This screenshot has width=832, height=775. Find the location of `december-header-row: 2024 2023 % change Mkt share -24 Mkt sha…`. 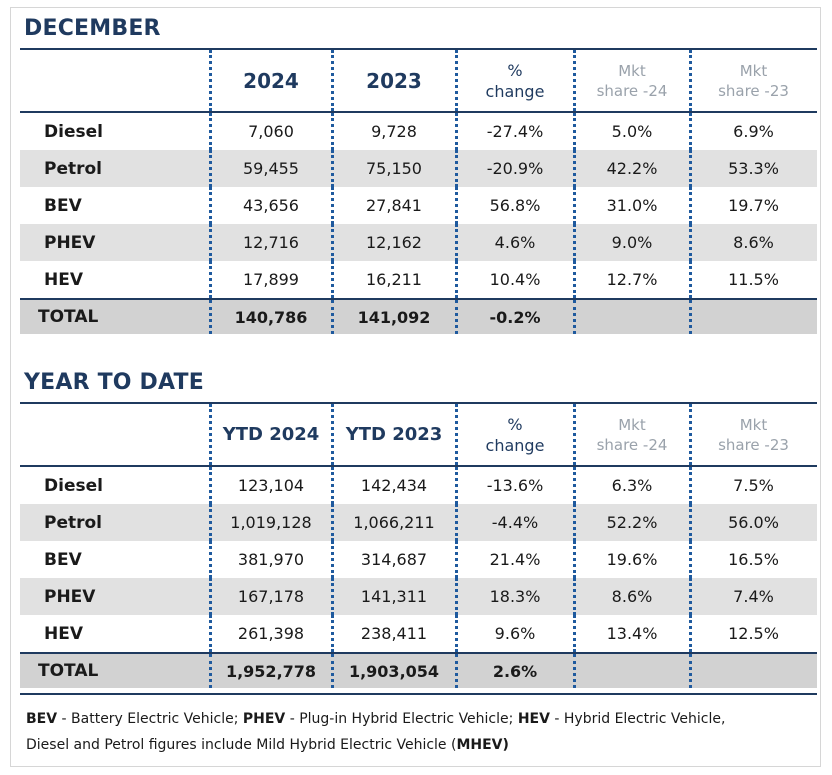

december-header-row: 2024 2023 % change Mkt share -24 Mkt sha… is located at coordinates (418, 80).